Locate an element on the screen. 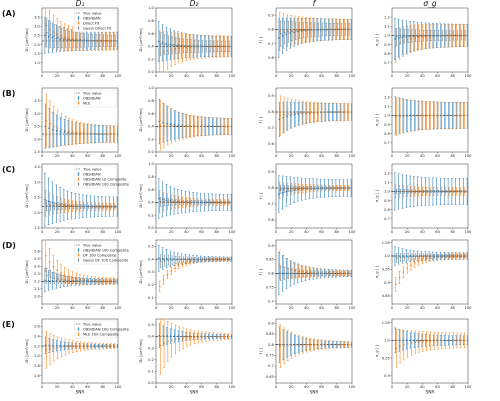 The image size is (500, 401). column-title: D₂ is located at coordinates (194, 4).